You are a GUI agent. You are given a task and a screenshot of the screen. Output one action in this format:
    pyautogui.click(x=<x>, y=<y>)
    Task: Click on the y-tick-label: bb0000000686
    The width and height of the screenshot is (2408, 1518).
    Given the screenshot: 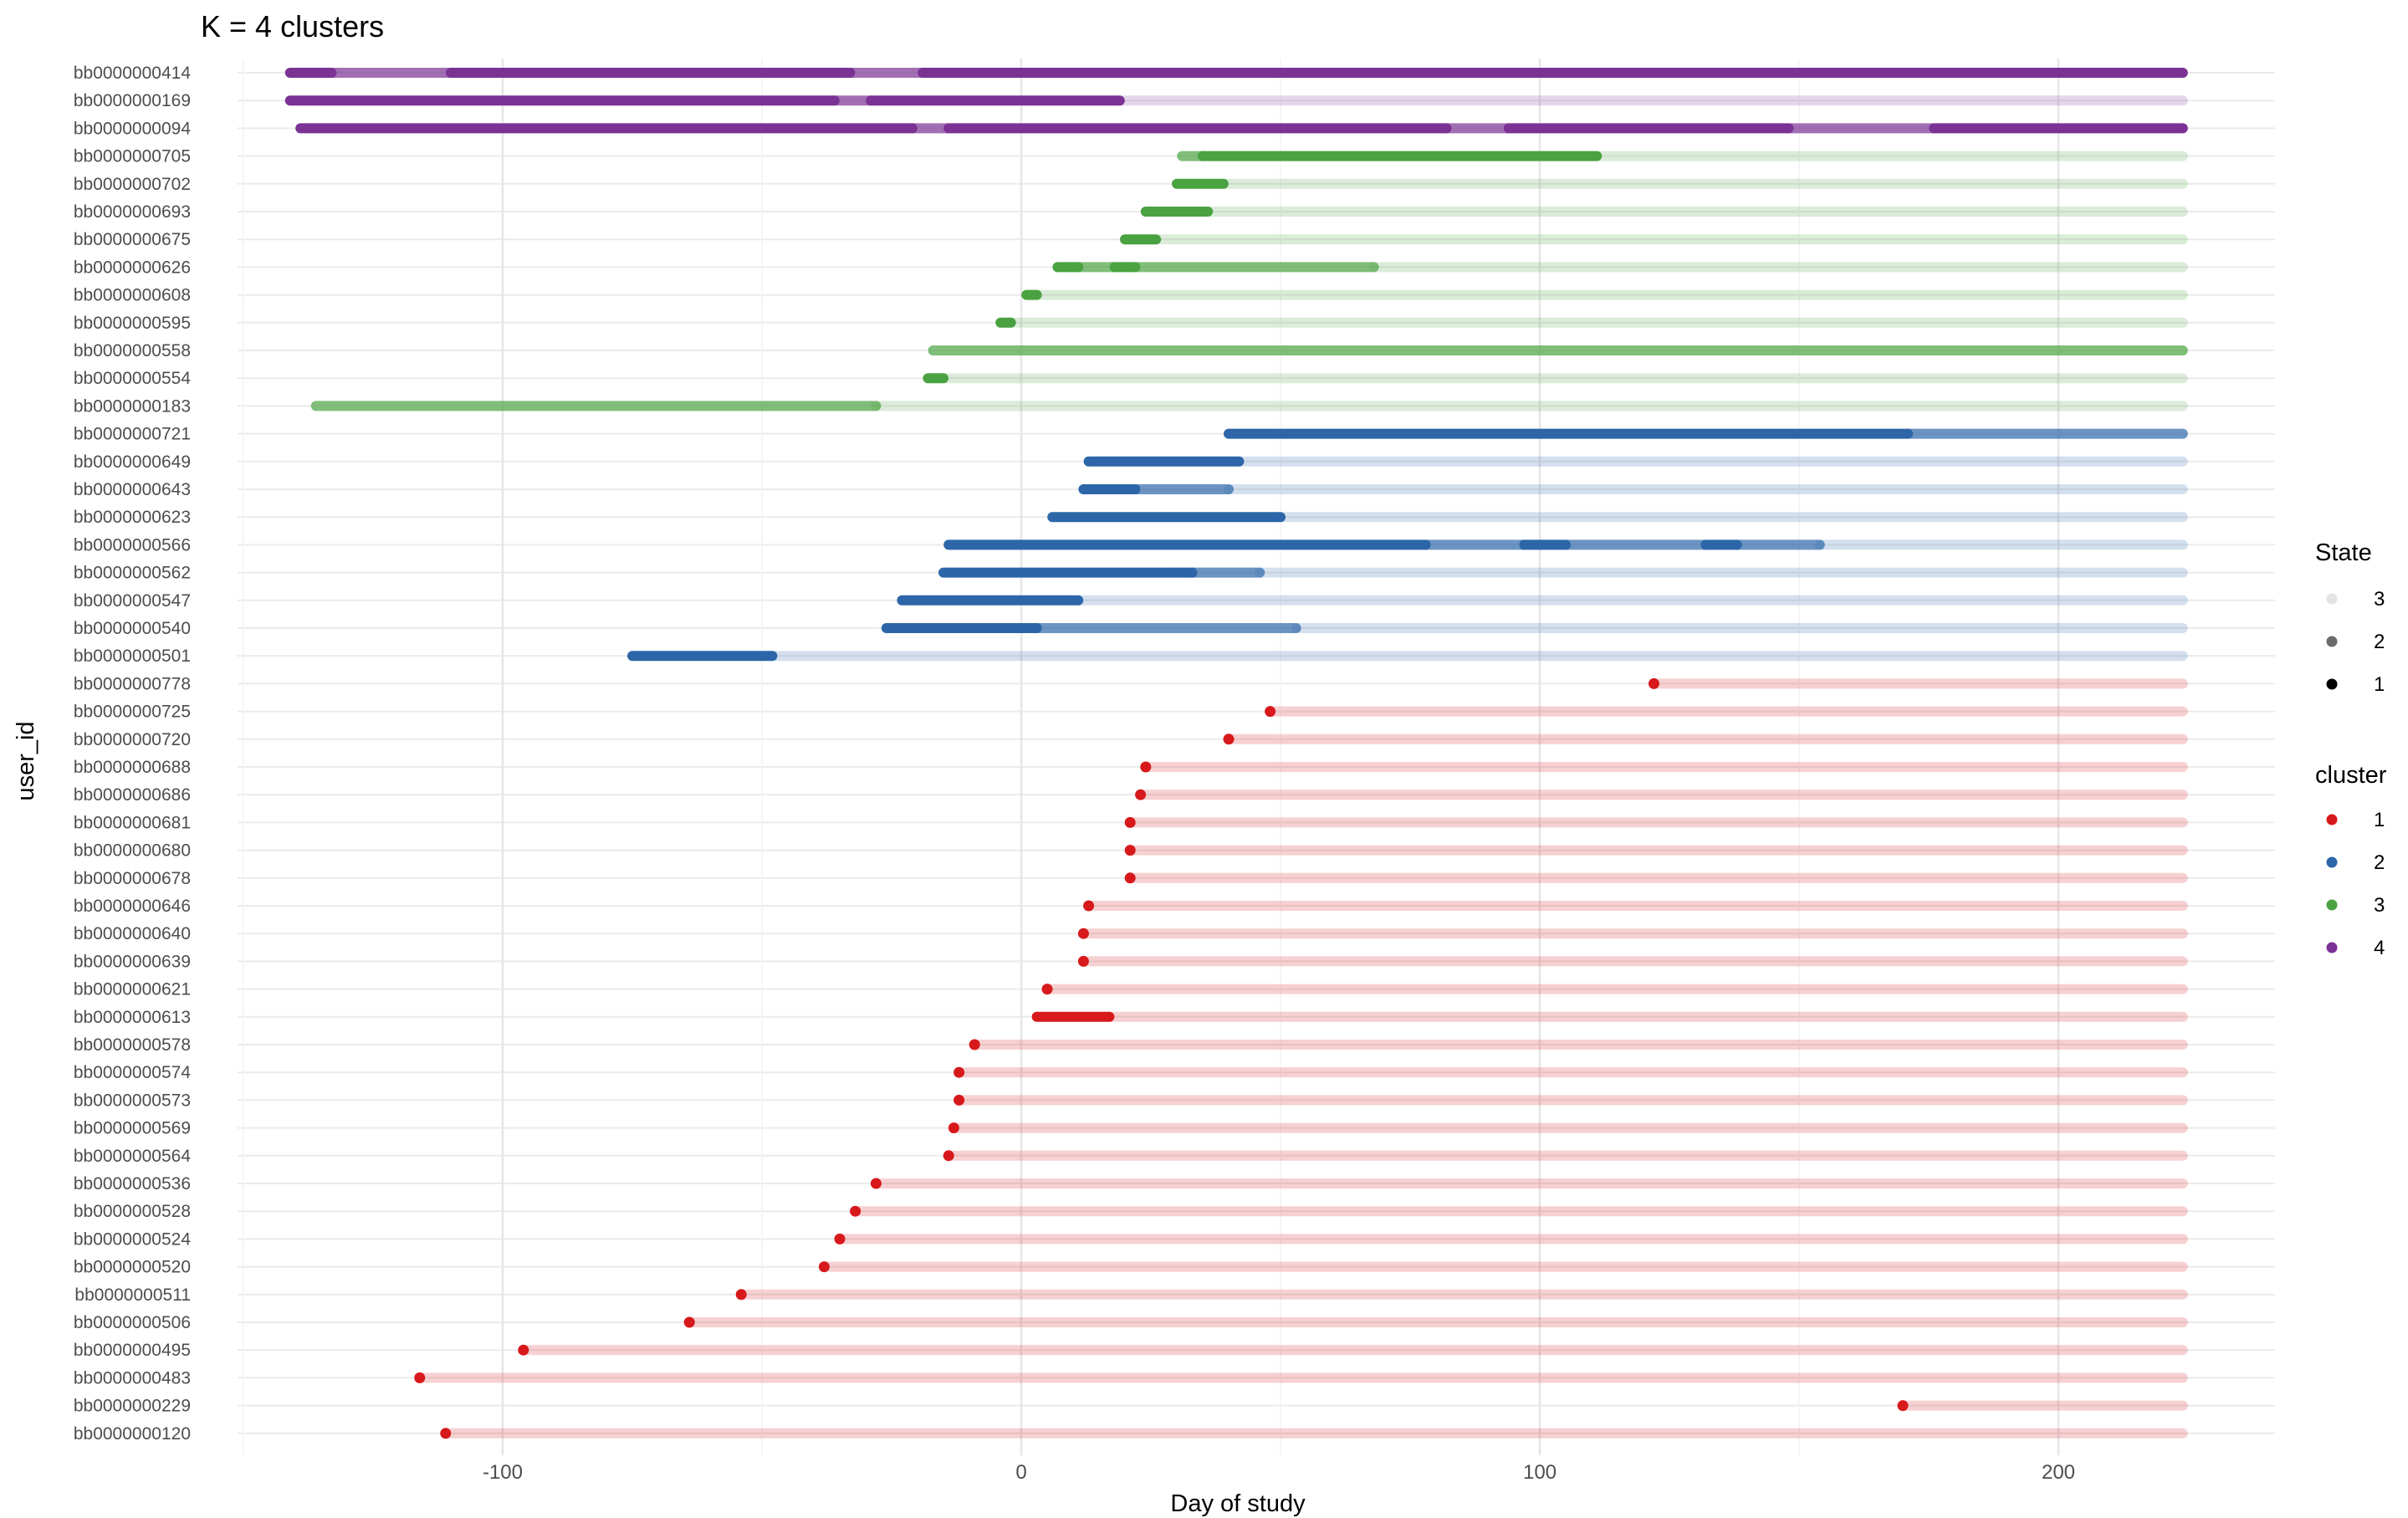 What is the action you would take?
    pyautogui.click(x=132, y=795)
    